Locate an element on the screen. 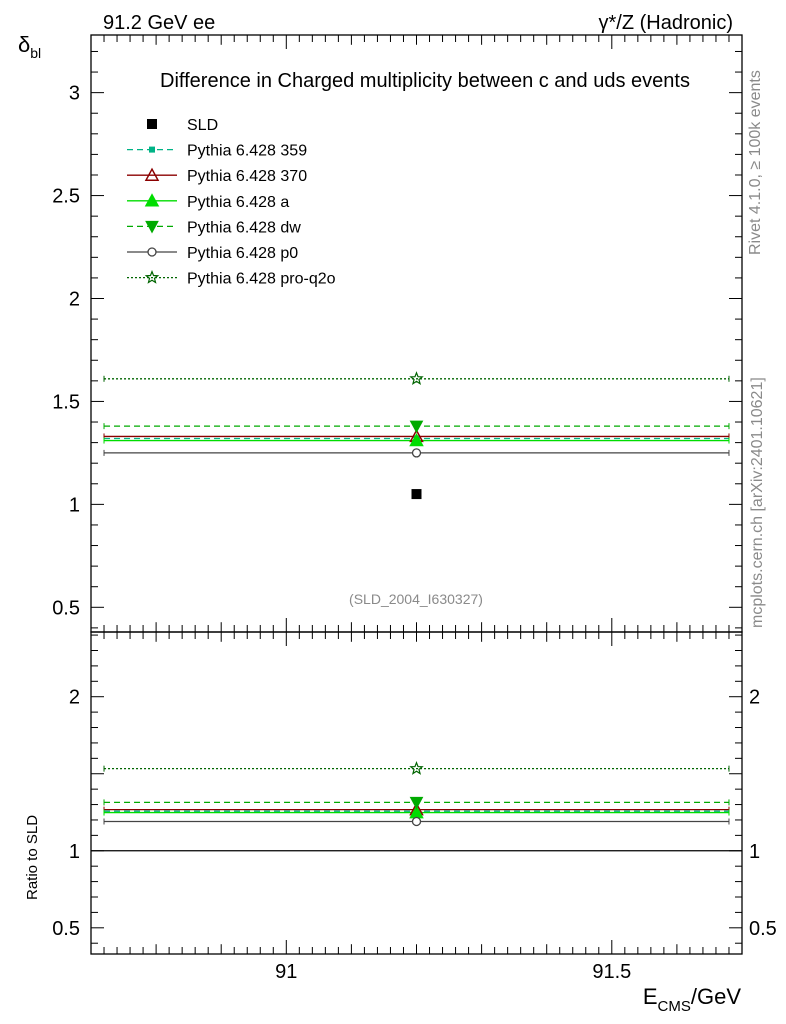 The width and height of the screenshot is (786, 1024). y-tick-label: 1 is located at coordinates (74, 505).